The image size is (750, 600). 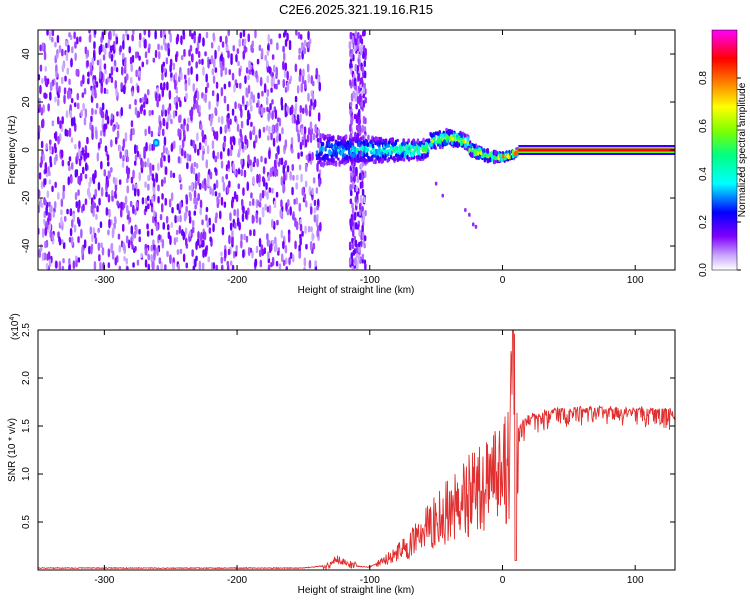 What do you see at coordinates (26, 426) in the screenshot?
I see `snr-ytick-label-2: 1.5` at bounding box center [26, 426].